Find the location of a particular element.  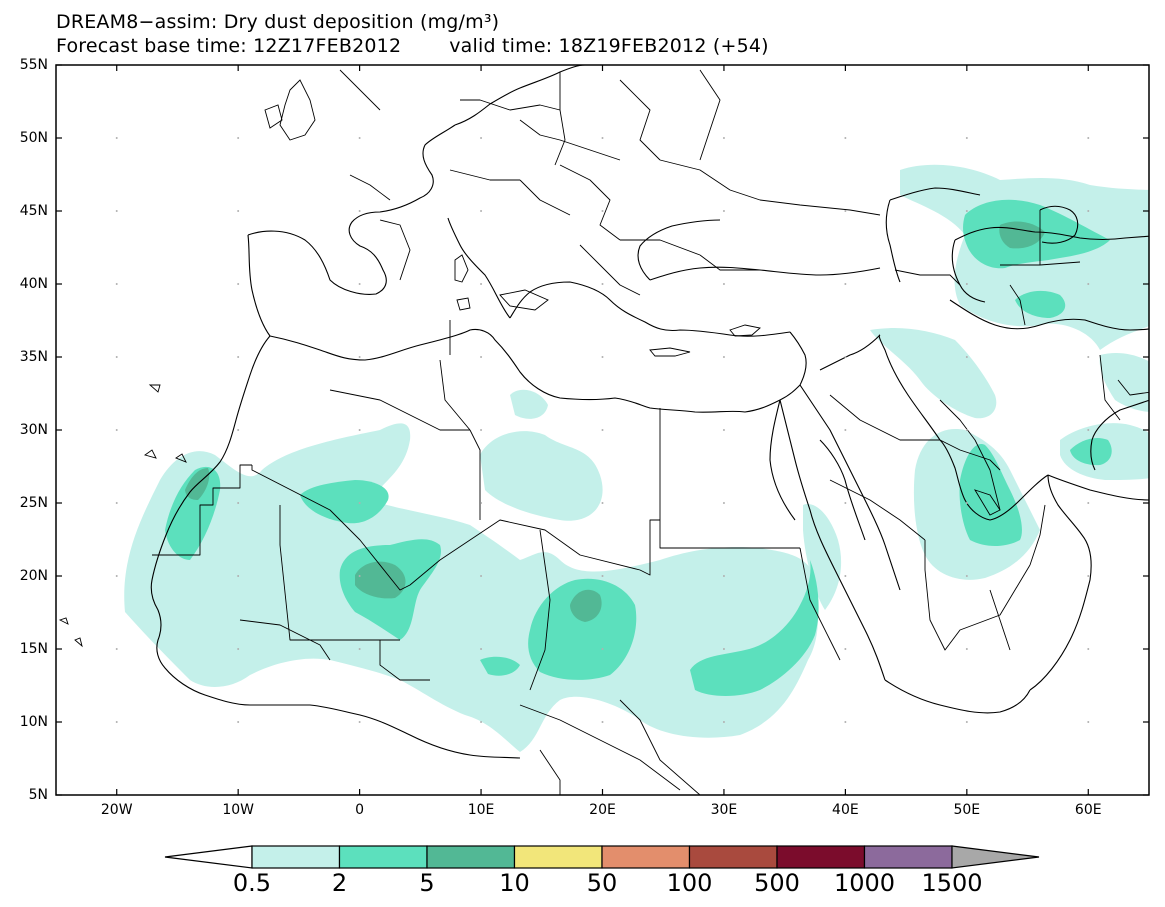

colorbar-label: 500 is located at coordinates (777, 883).